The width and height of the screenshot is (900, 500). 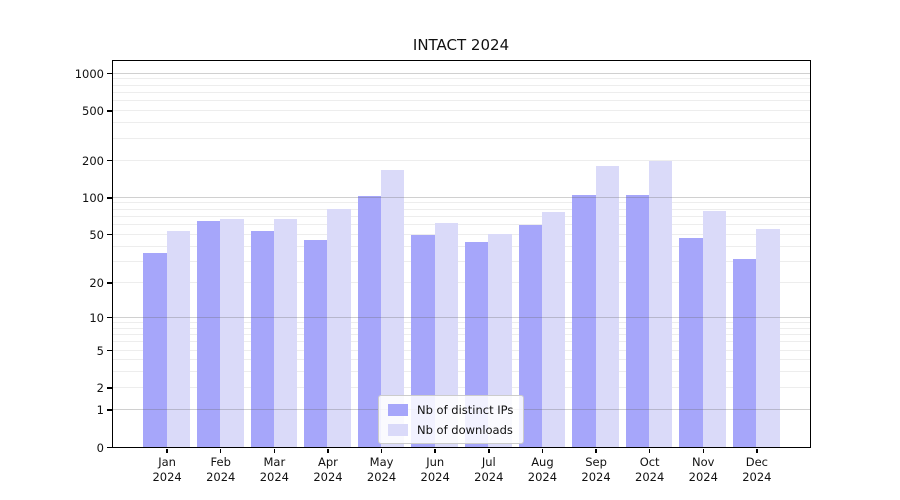 What do you see at coordinates (178, 339) in the screenshot?
I see `bar-downloads-jan` at bounding box center [178, 339].